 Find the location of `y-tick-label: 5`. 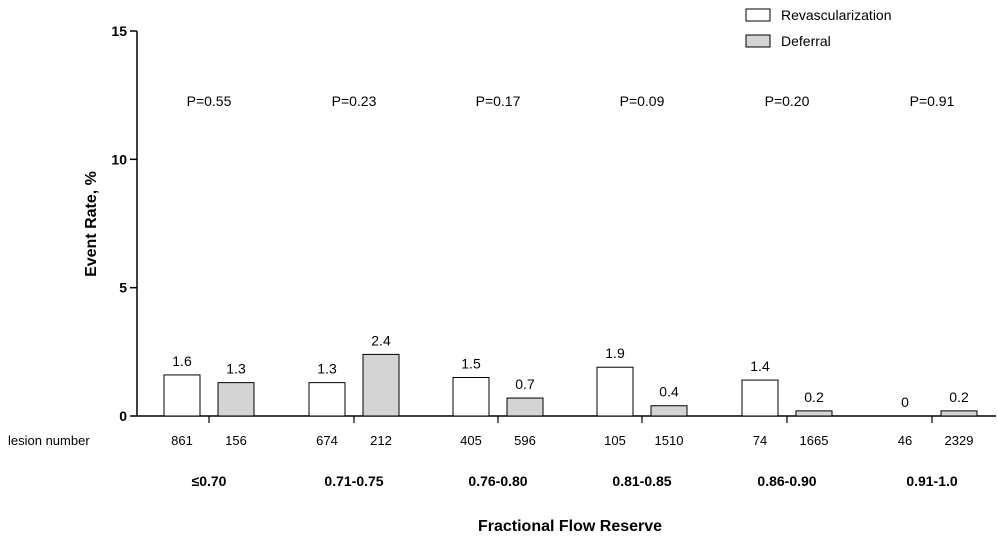

y-tick-label: 5 is located at coordinates (123, 288).